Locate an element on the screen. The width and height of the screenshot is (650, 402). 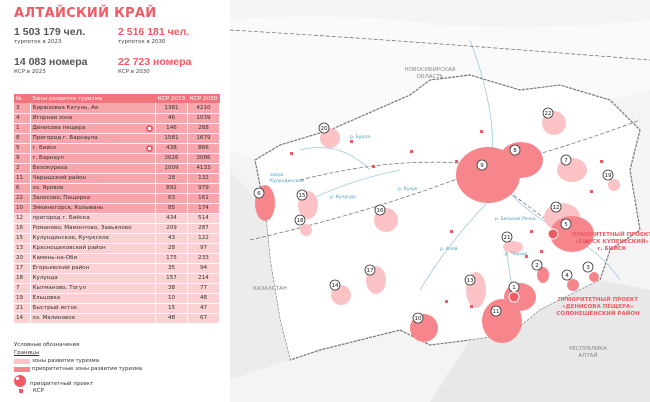
zone-marker: 10 is located at coordinates (418, 318).